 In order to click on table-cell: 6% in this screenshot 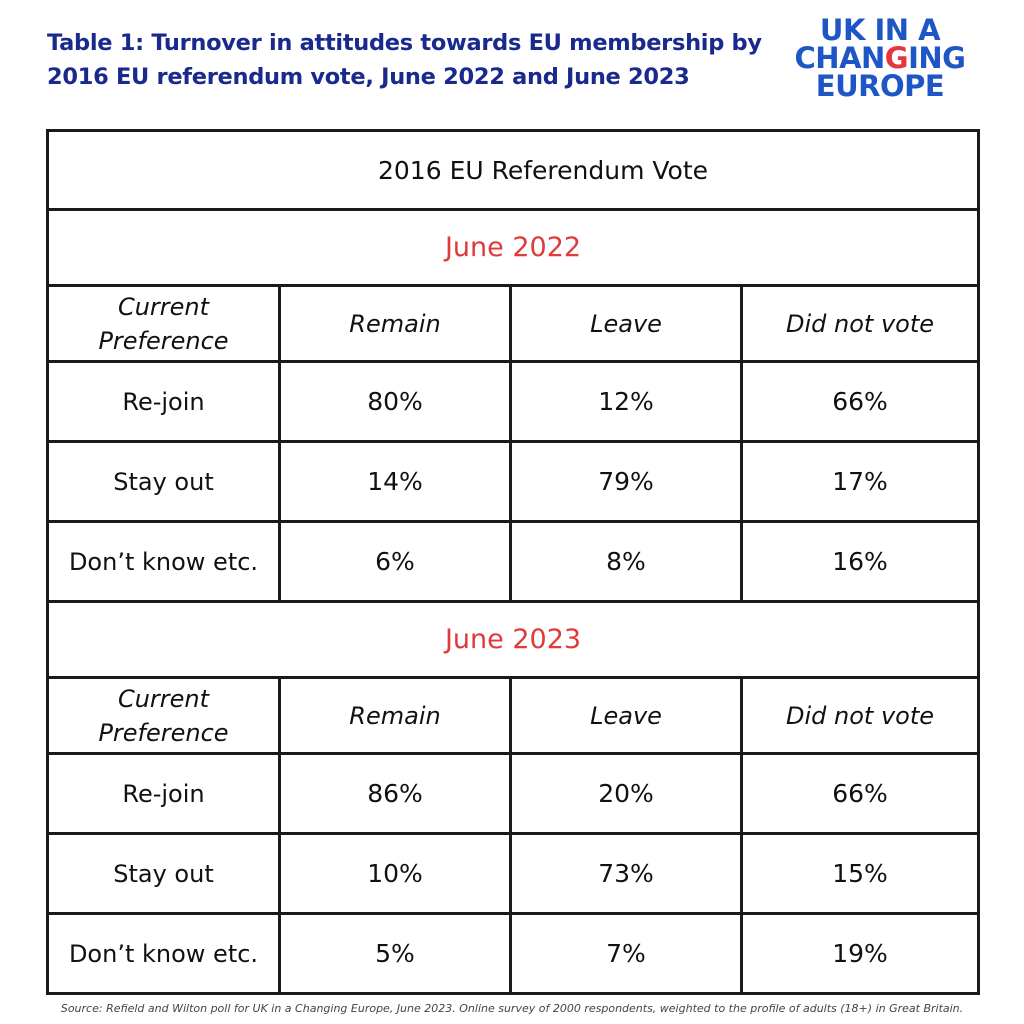, I will do `click(395, 561)`.